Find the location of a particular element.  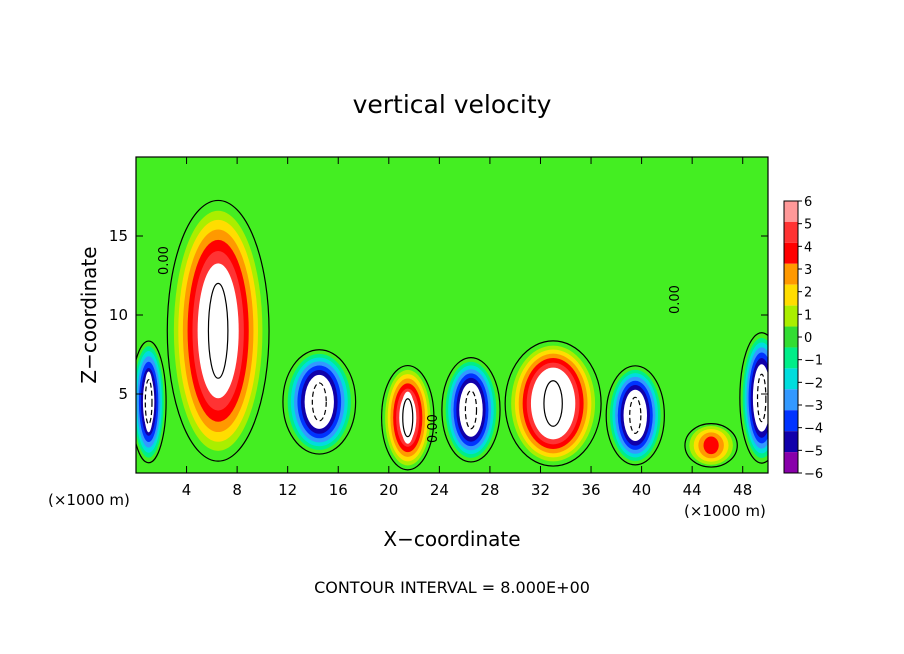

x-tick-label: 20 is located at coordinates (388, 490).